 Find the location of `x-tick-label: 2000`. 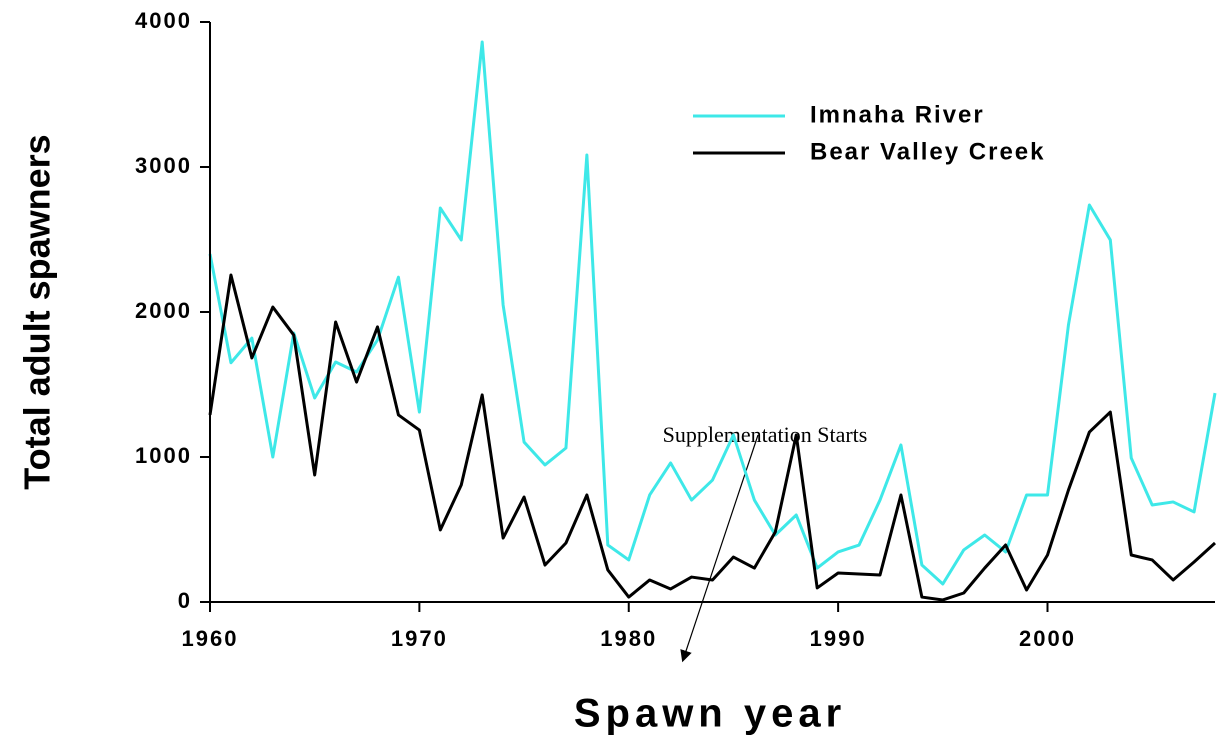

x-tick-label: 2000 is located at coordinates (1047, 638).